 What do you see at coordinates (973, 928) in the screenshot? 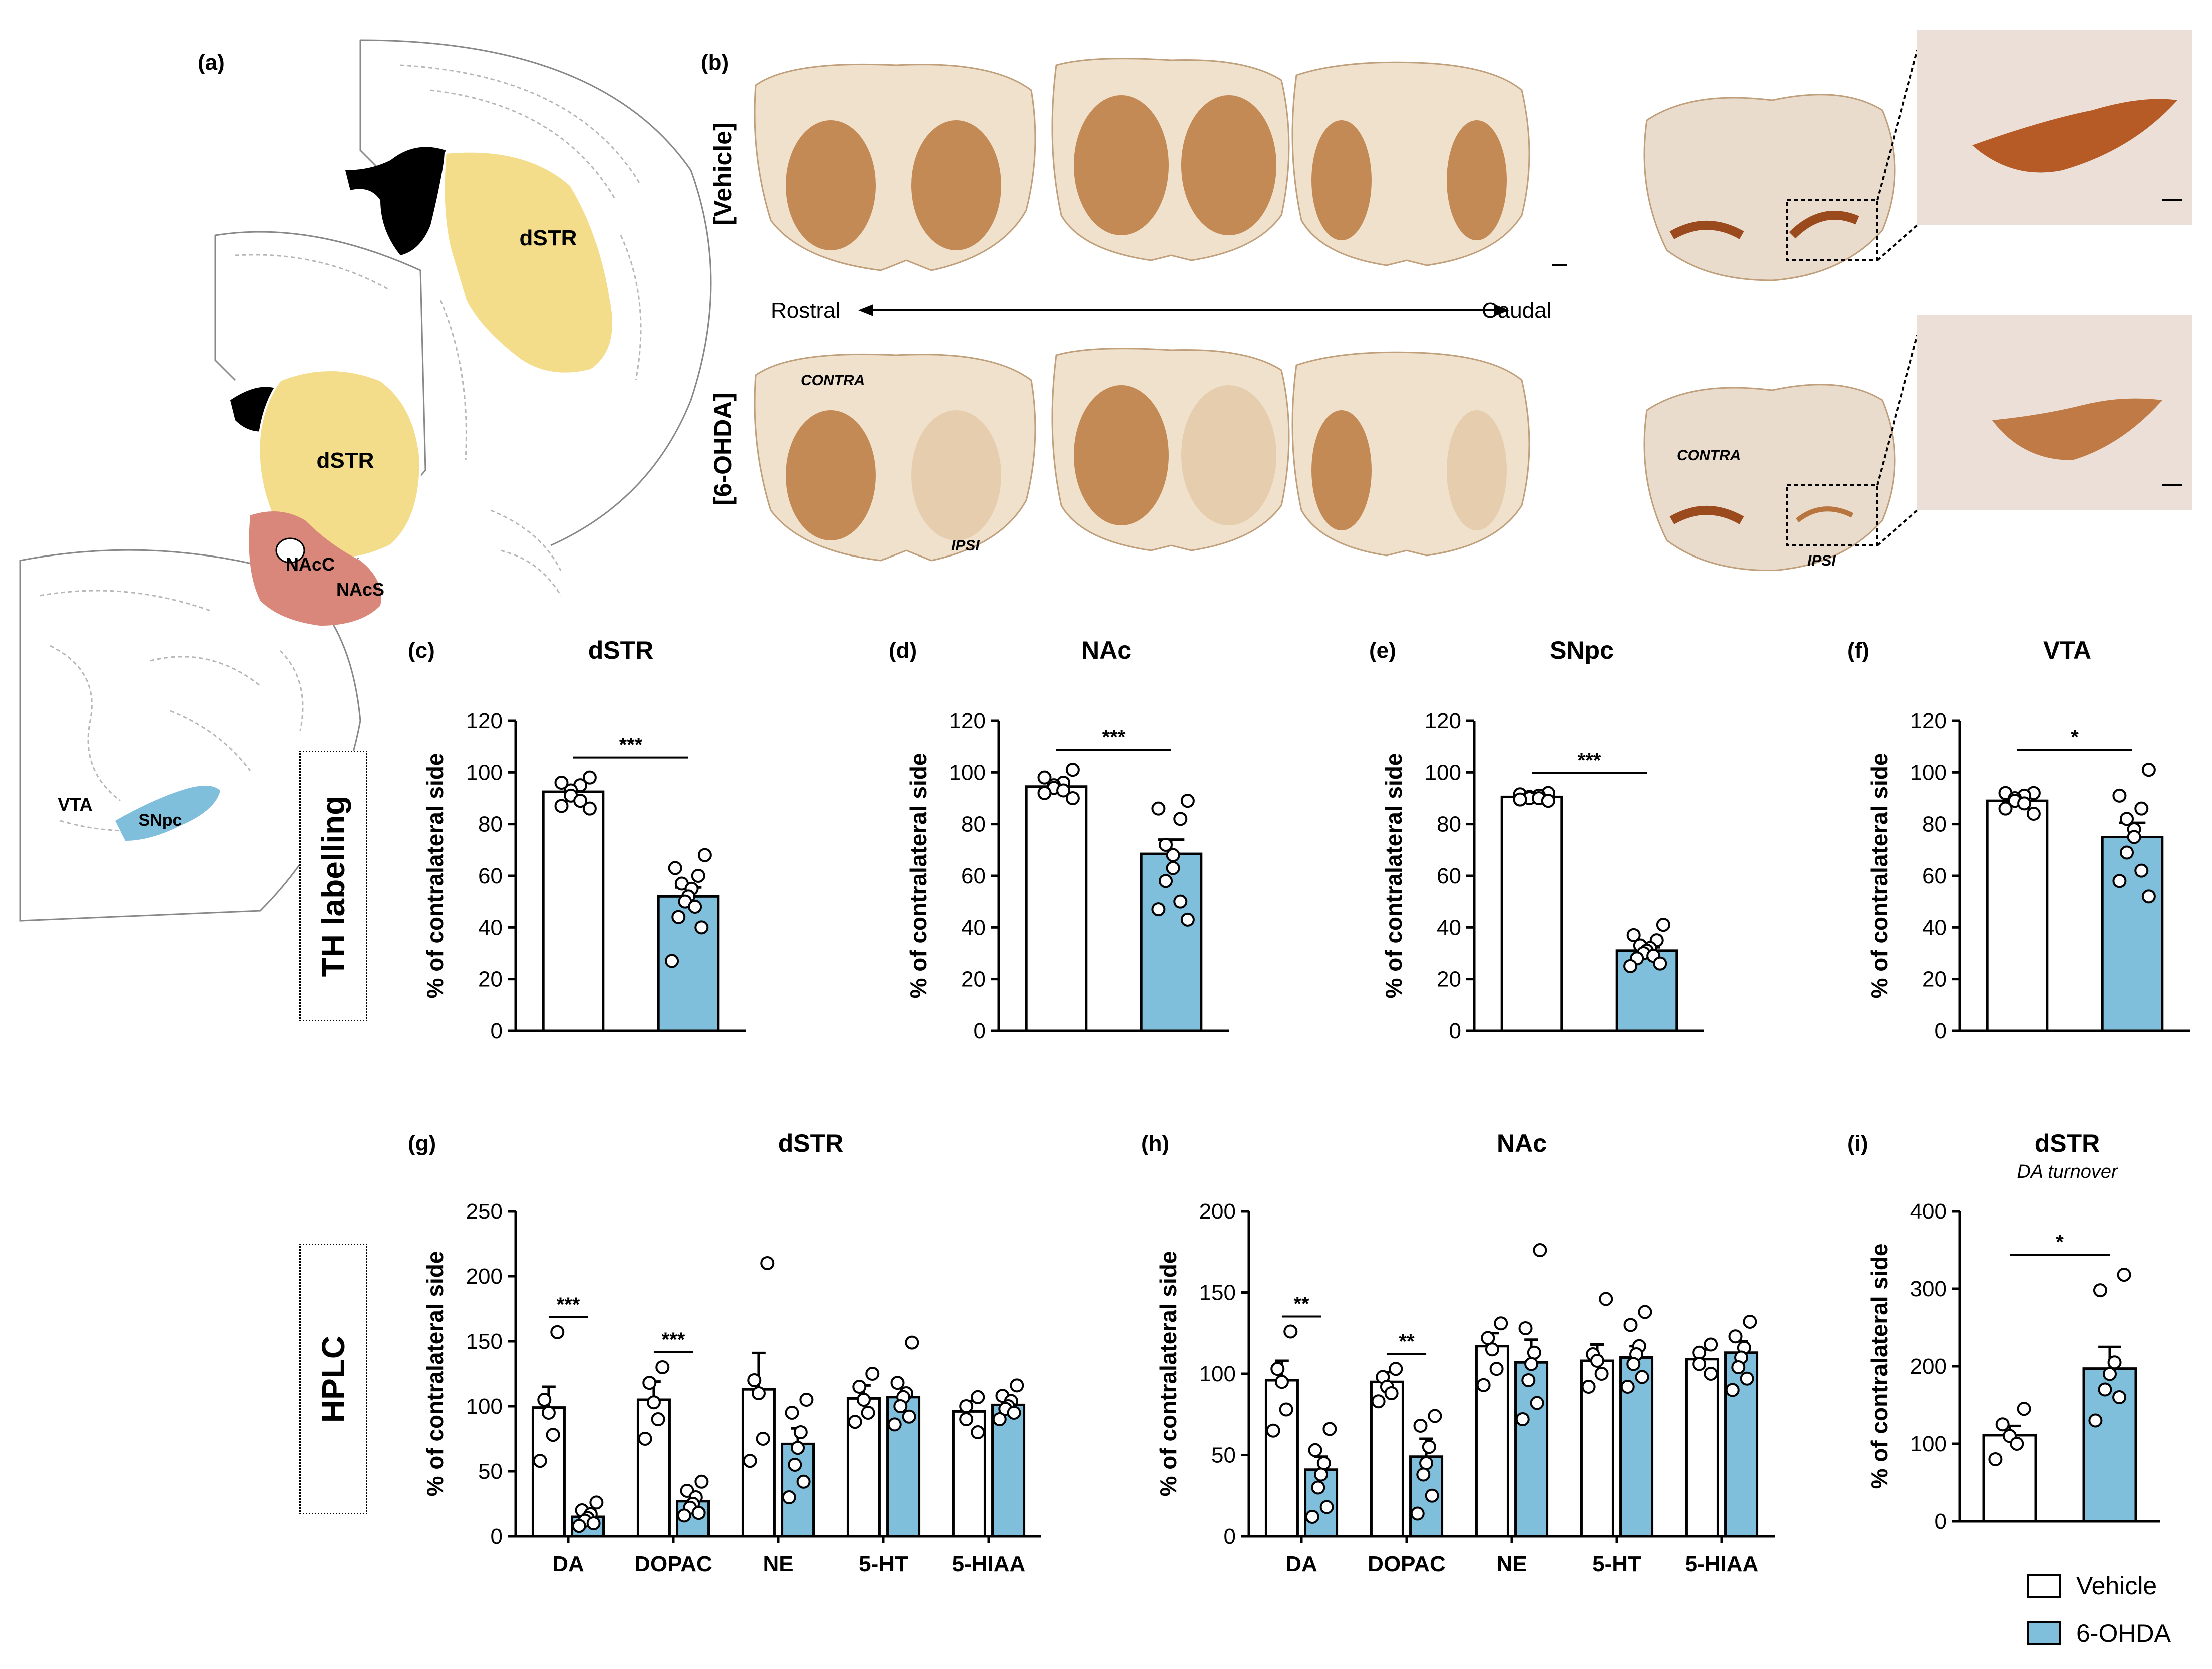
I see `y-tick-label: 40` at bounding box center [973, 928].